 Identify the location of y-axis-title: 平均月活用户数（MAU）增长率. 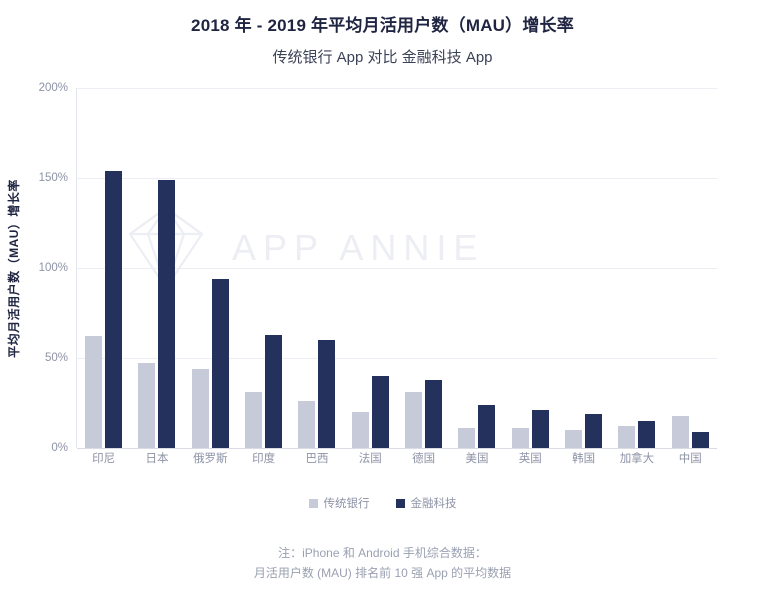
(13, 268).